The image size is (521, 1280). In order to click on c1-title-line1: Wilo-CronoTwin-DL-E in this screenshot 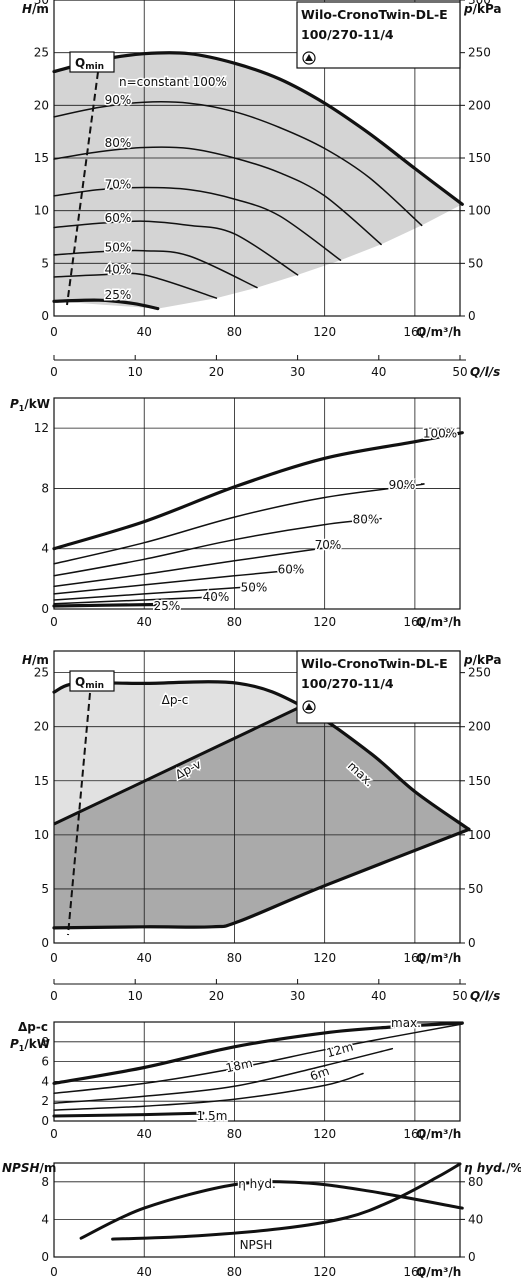, I will do `click(374, 14)`.